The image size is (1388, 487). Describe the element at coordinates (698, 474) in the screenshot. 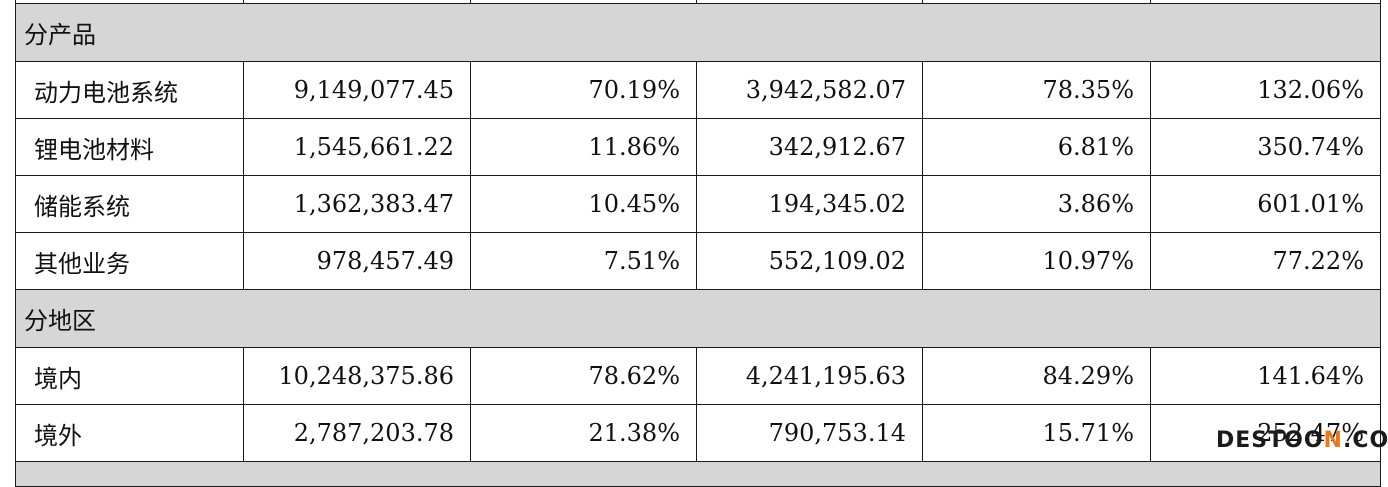

I see `table-bottom-edge-row` at that location.